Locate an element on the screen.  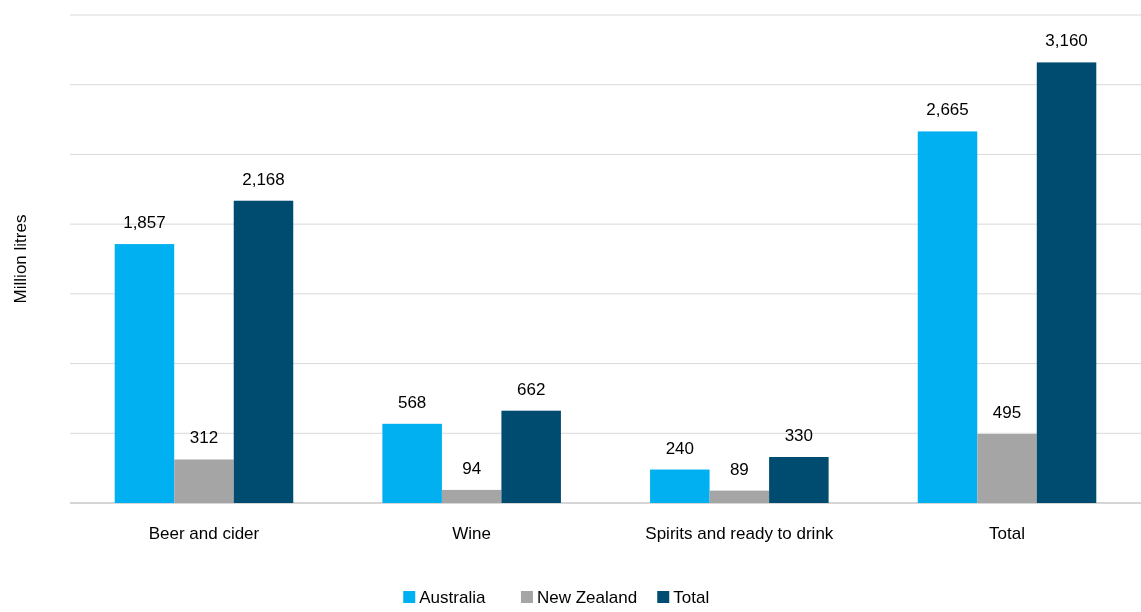
x-tick-label: Spirits and ready to drink is located at coordinates (739, 533).